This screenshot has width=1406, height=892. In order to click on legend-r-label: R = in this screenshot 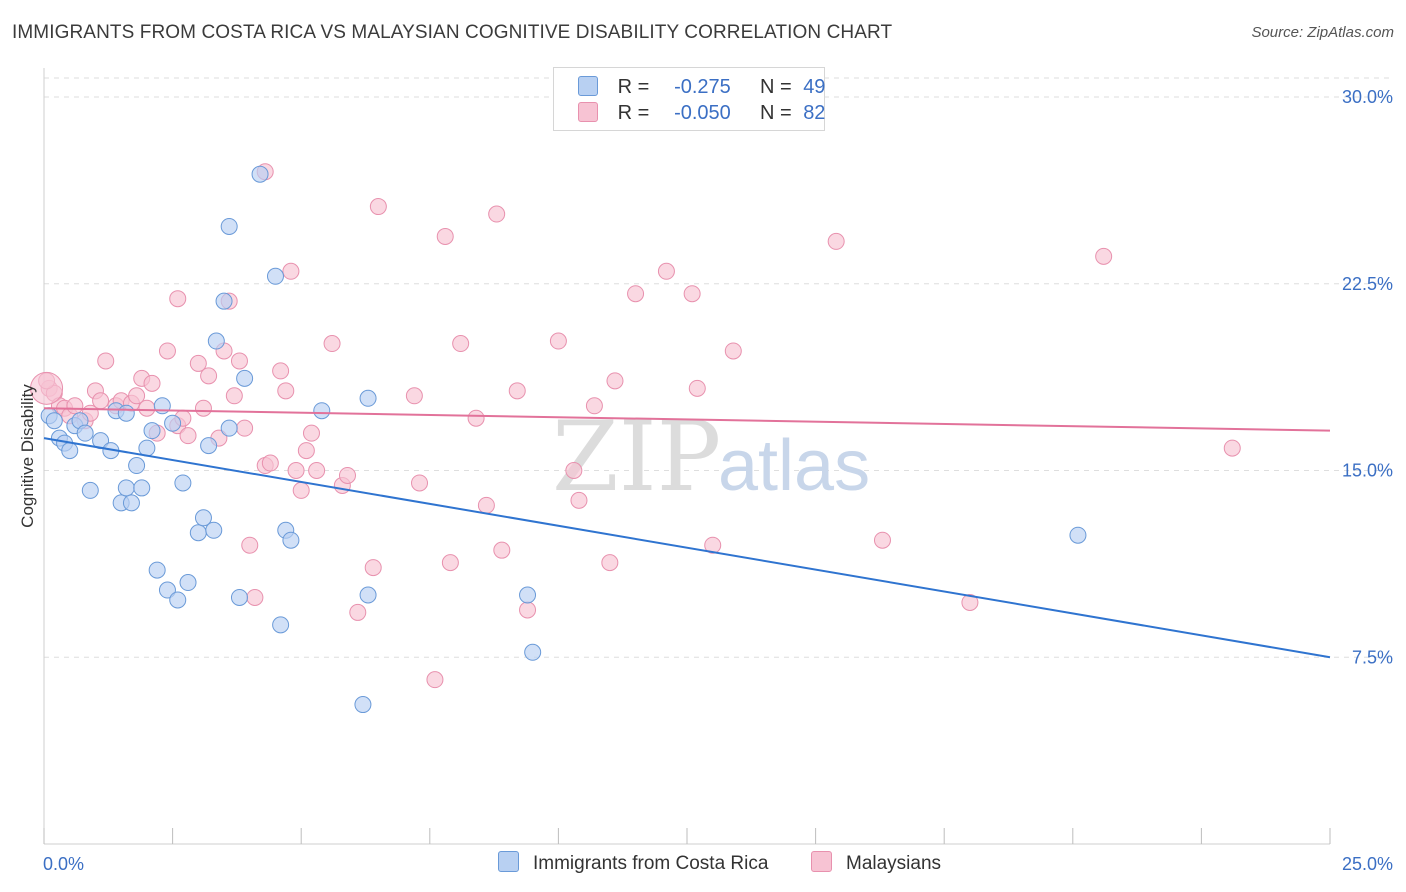, I will do `click(633, 87)`.